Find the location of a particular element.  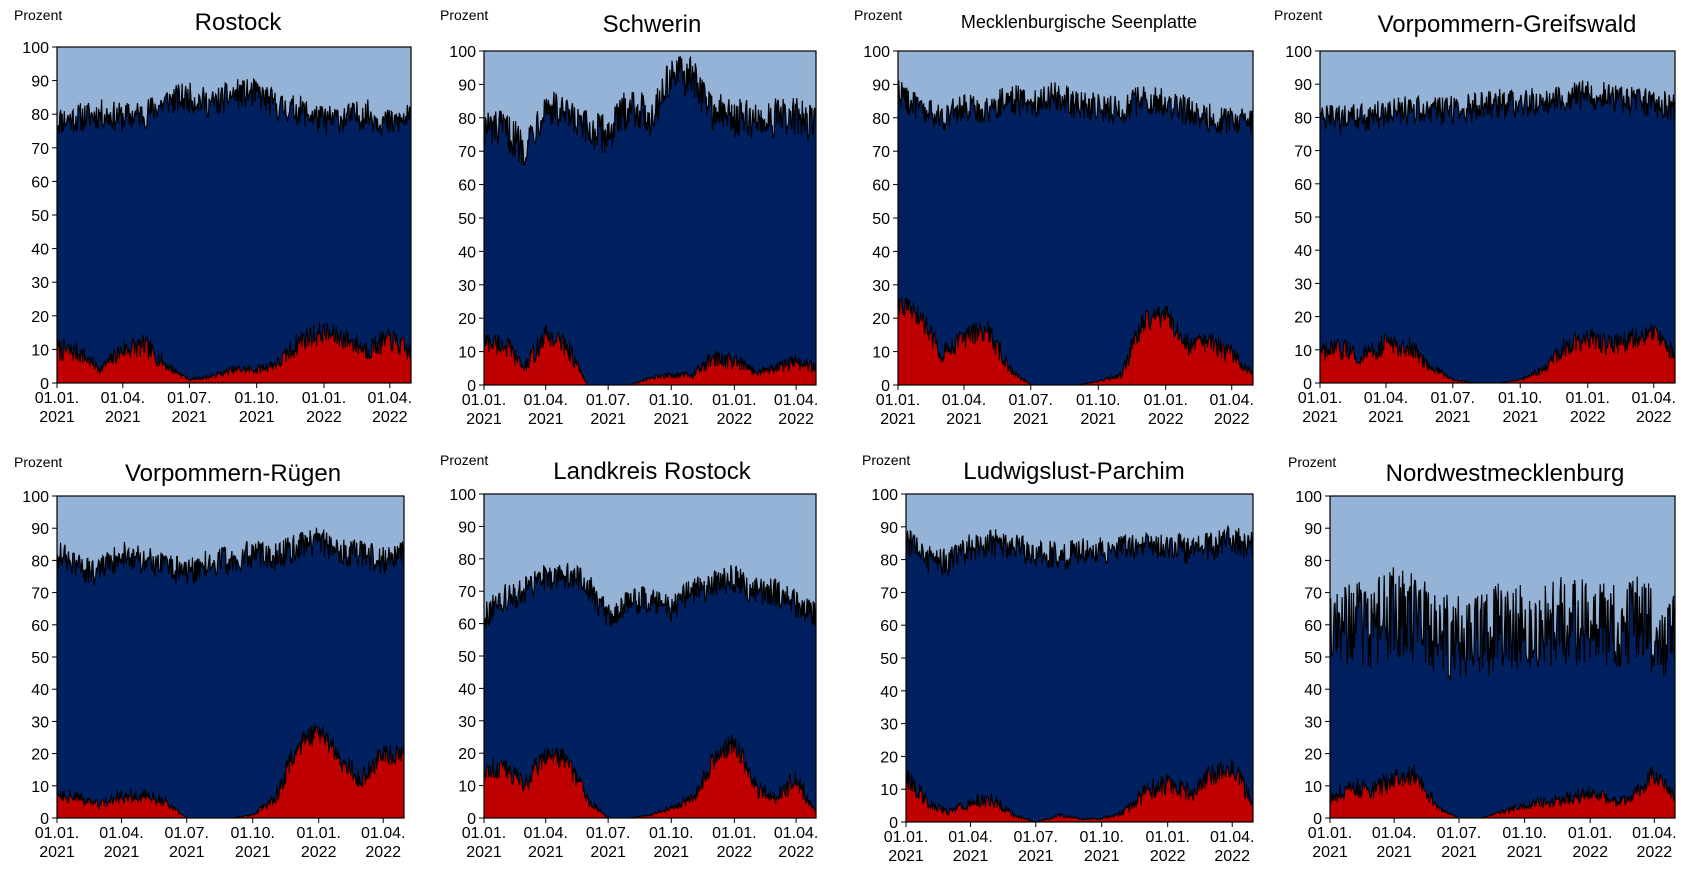

panel-title: Vorpommern-Greifswald is located at coordinates (1507, 24).